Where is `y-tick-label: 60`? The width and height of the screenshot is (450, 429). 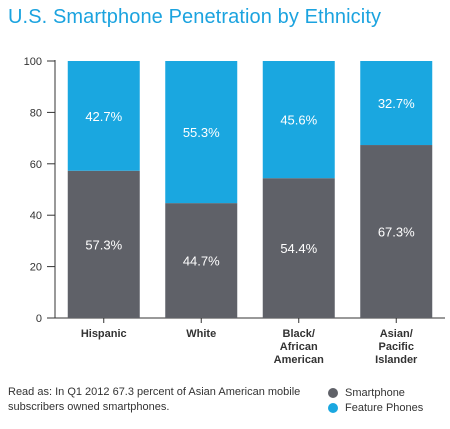
y-tick-label: 60 is located at coordinates (36, 165).